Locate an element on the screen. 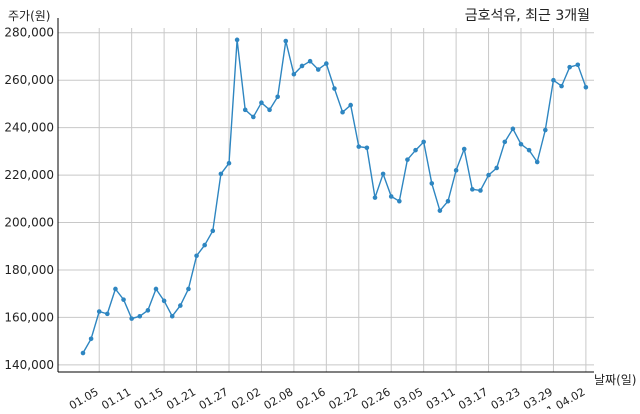  y-tick-label: 280,000 is located at coordinates (29, 33).